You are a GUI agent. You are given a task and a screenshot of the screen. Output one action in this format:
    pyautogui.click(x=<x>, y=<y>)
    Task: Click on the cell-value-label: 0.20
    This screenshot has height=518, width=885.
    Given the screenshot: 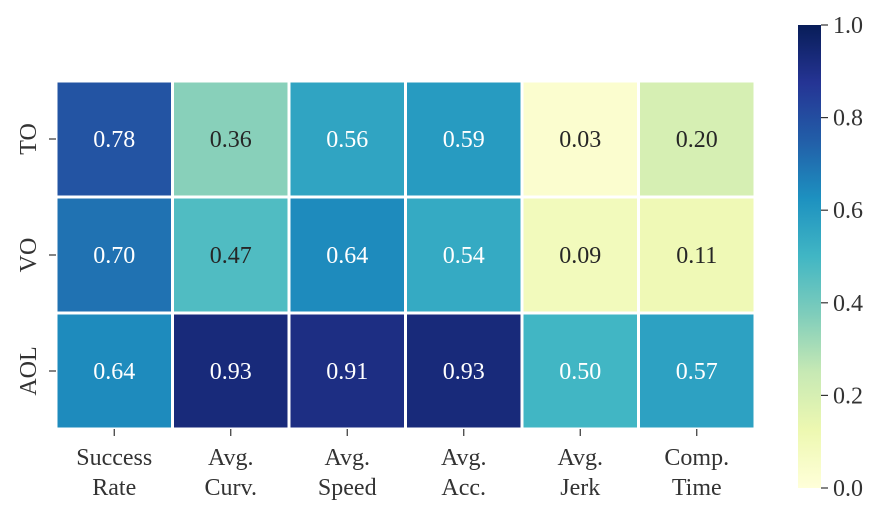 What is the action you would take?
    pyautogui.click(x=697, y=140)
    